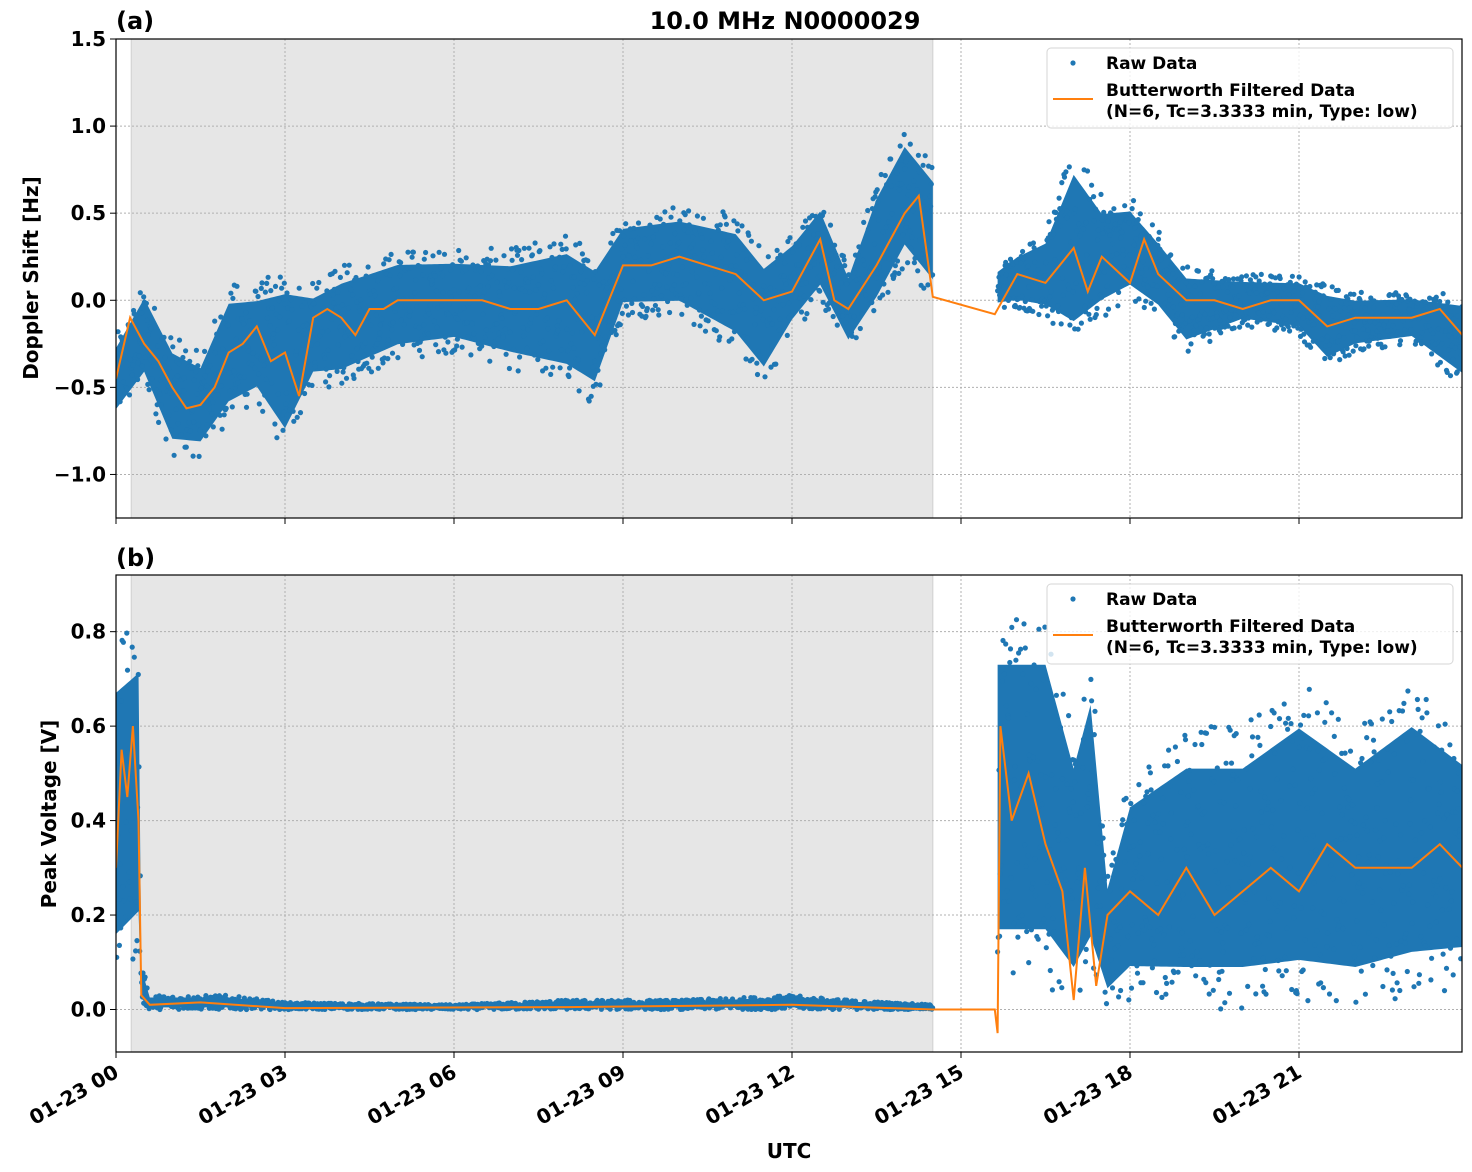 This screenshot has width=1472, height=1172. What do you see at coordinates (31, 278) in the screenshot?
I see `y-axis-label-a: Doppler Shift [Hz]` at bounding box center [31, 278].